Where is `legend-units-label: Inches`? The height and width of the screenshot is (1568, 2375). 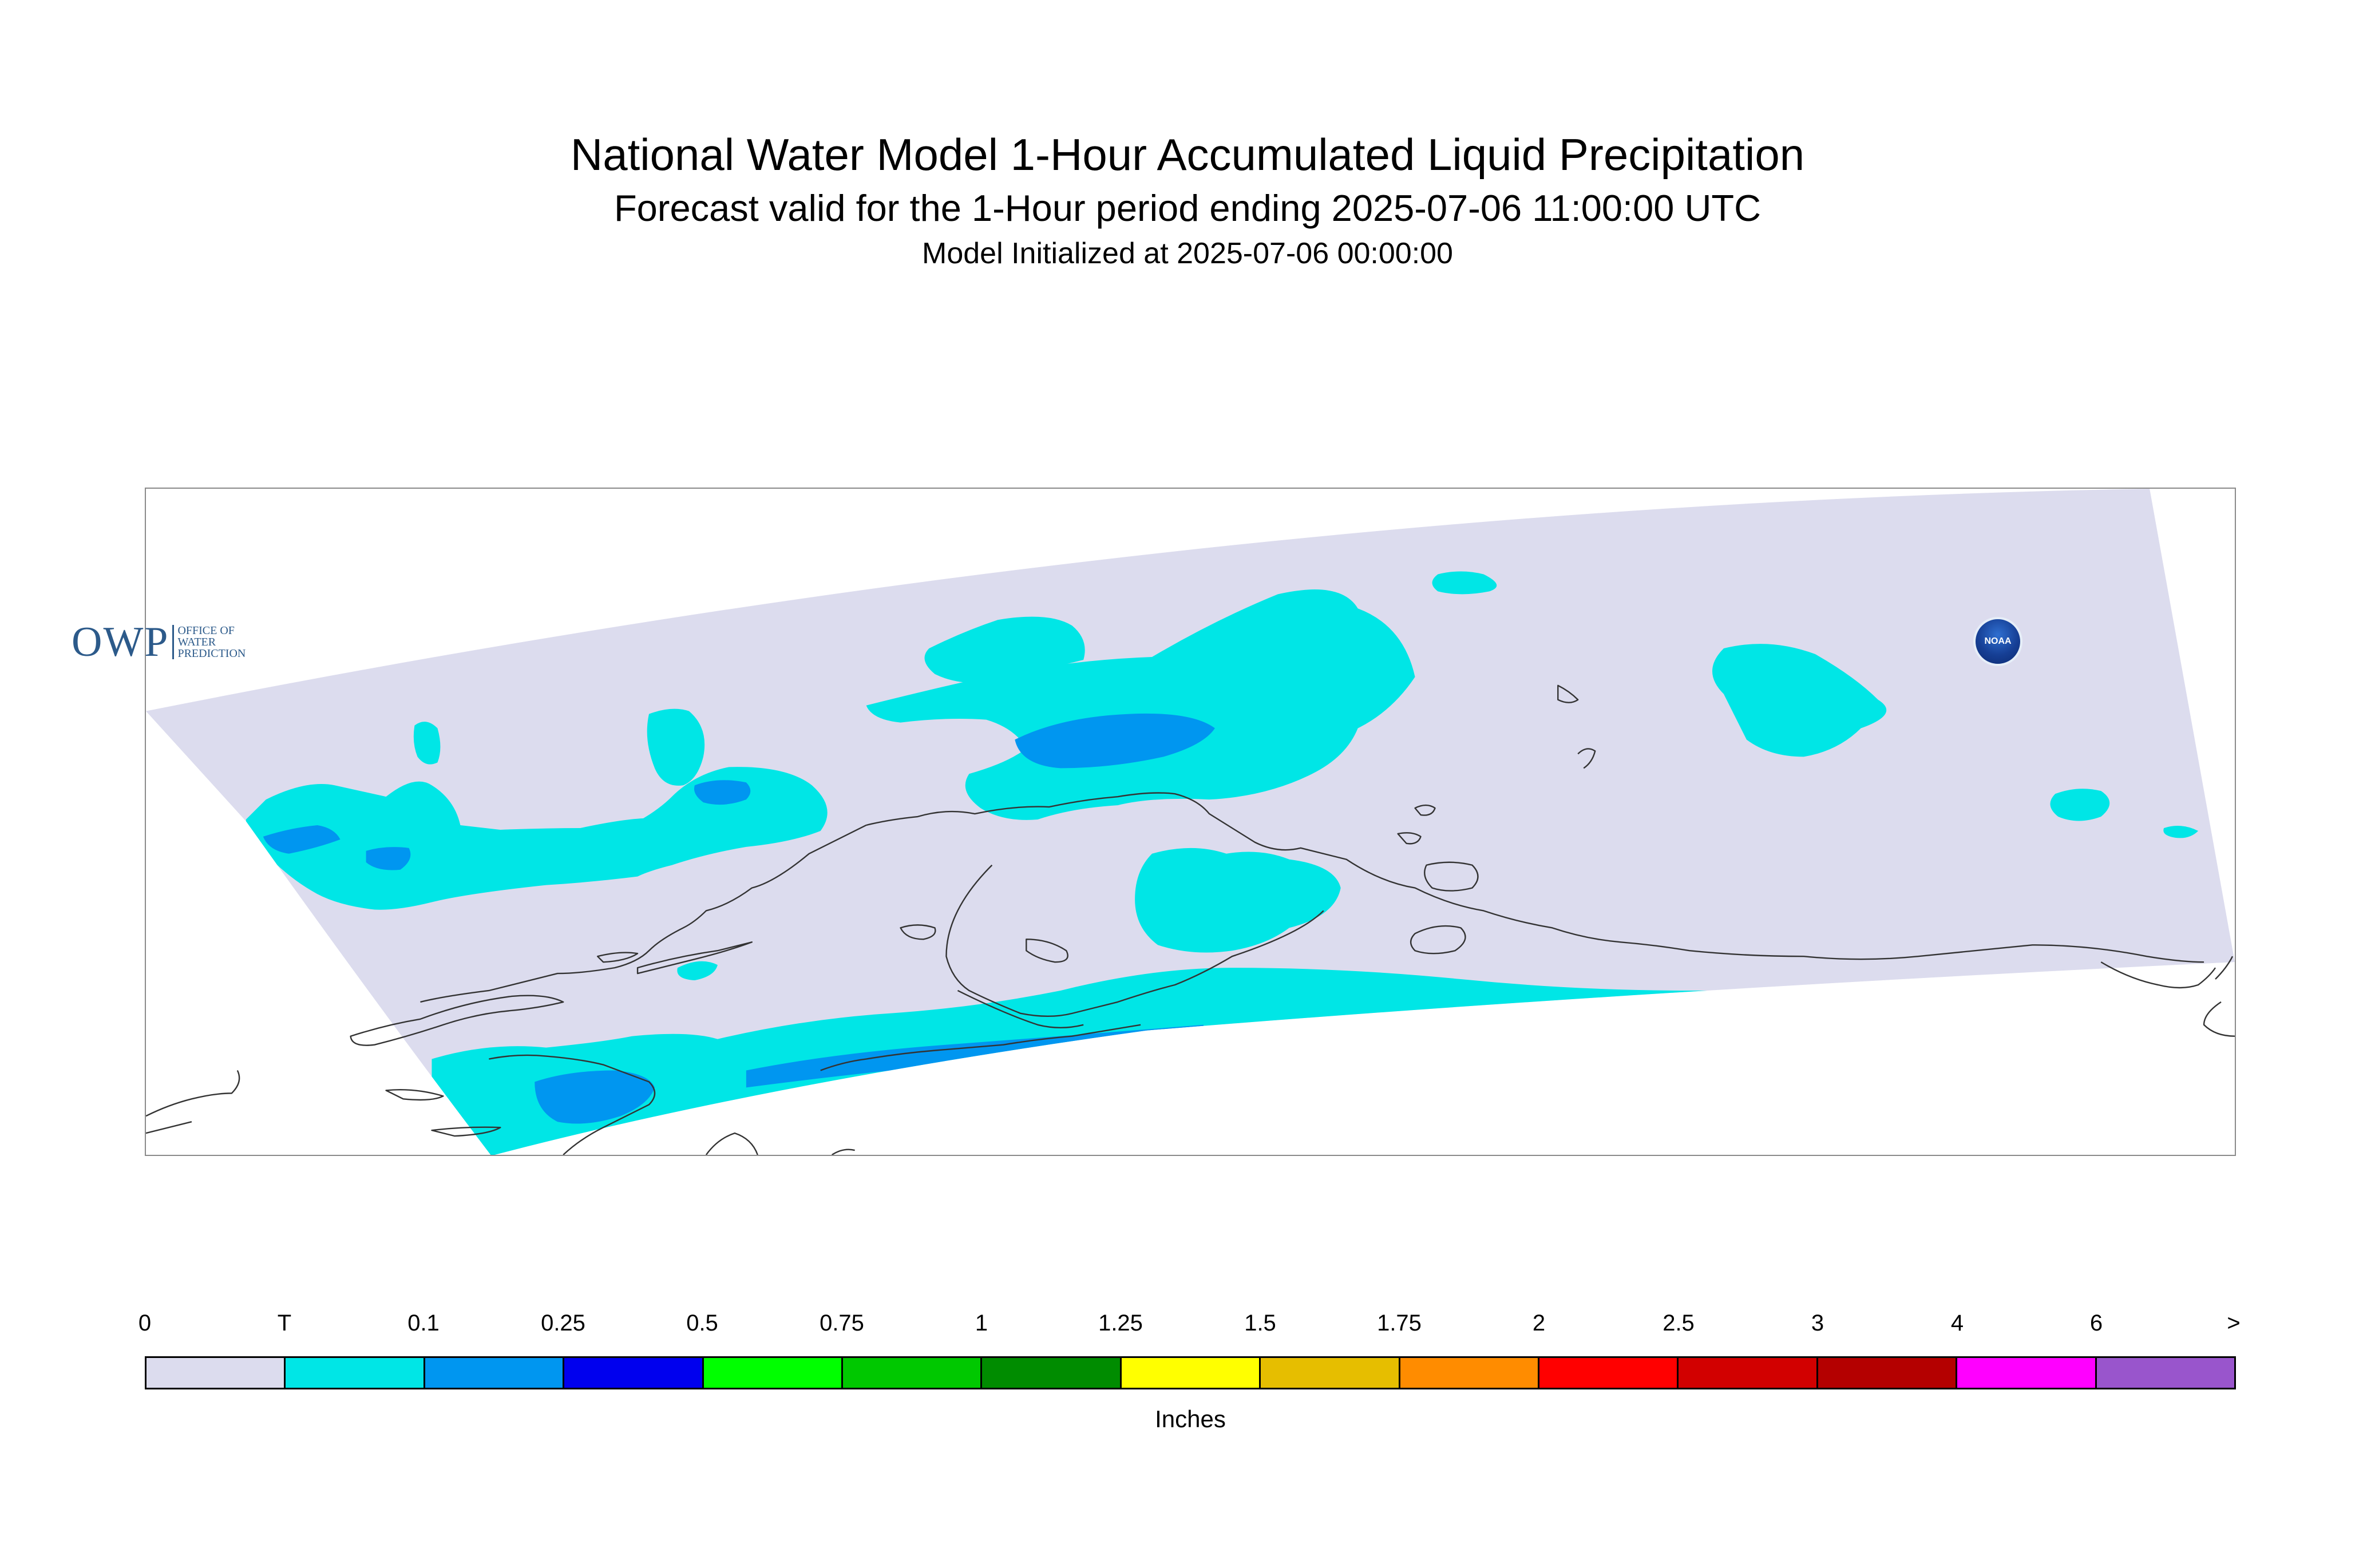
legend-units-label: Inches is located at coordinates (1190, 1418).